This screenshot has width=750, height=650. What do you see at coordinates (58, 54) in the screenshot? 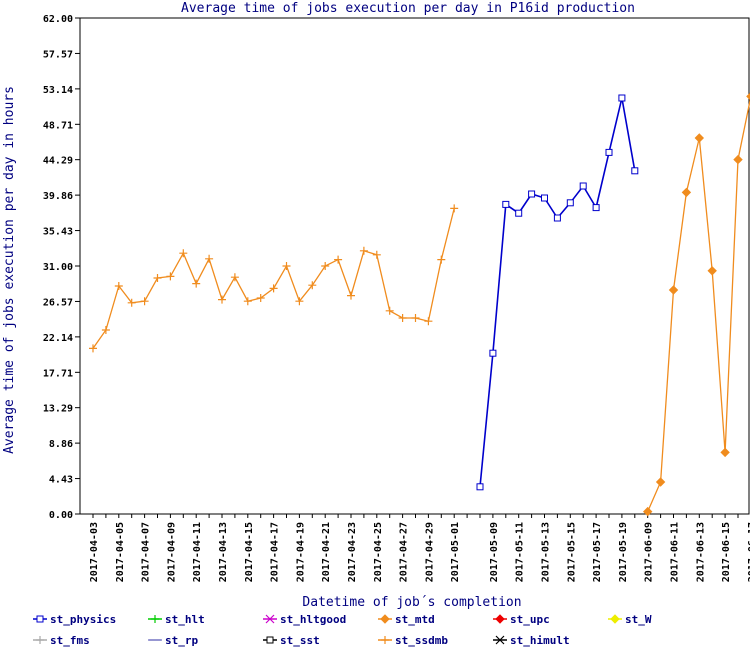
I see `y-tick-label: 57.57` at bounding box center [58, 54].